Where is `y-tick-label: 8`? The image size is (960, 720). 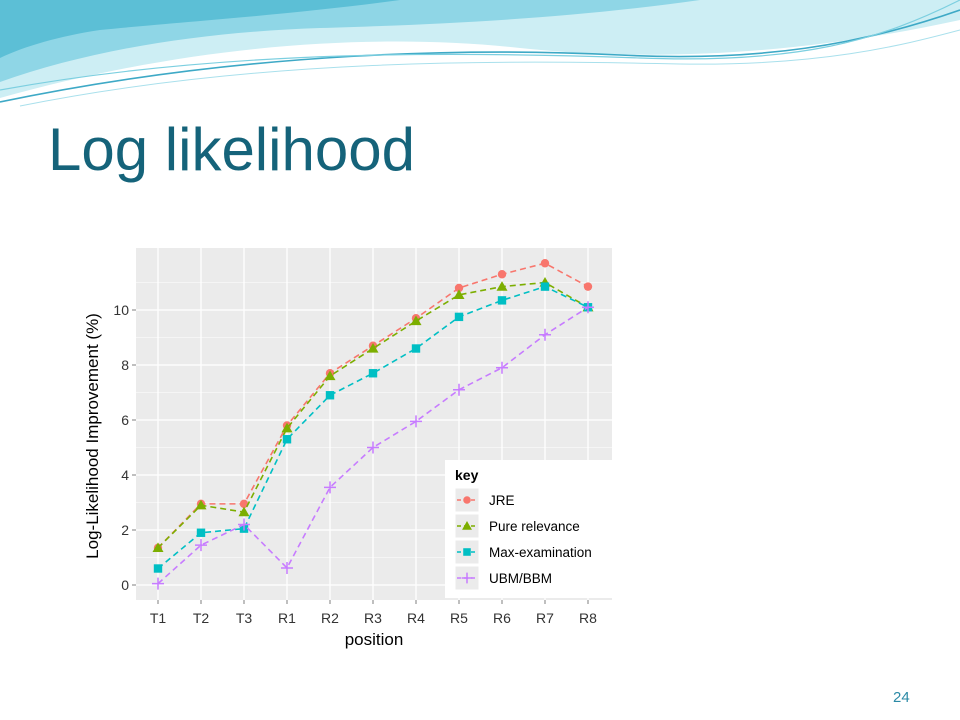 y-tick-label: 8 is located at coordinates (125, 365).